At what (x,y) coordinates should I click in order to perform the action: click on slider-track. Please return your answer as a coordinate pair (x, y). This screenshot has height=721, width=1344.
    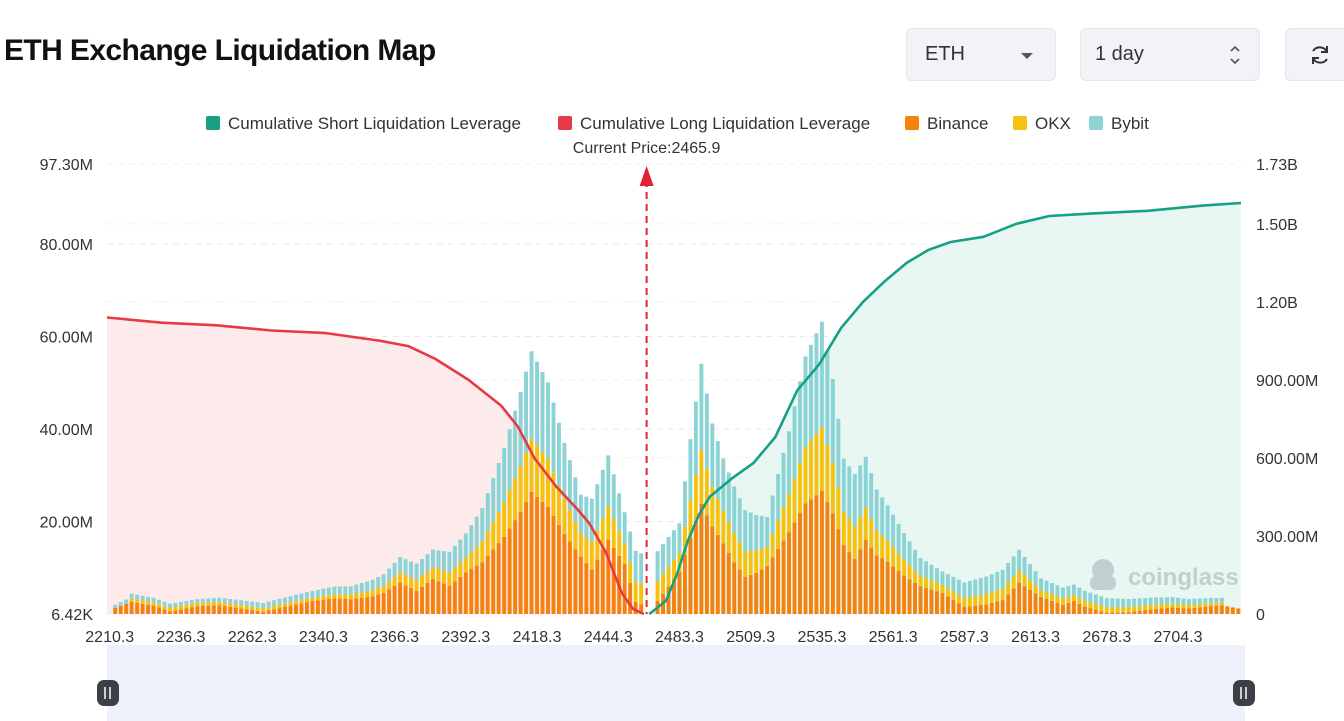
    Looking at the image, I should click on (676, 683).